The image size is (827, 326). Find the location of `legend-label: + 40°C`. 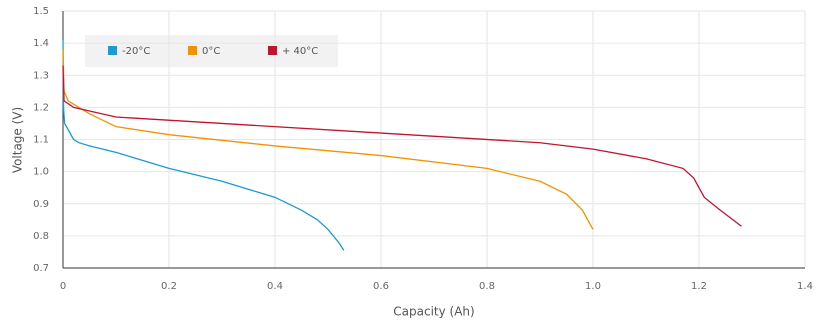

legend-label: + 40°C is located at coordinates (300, 51).